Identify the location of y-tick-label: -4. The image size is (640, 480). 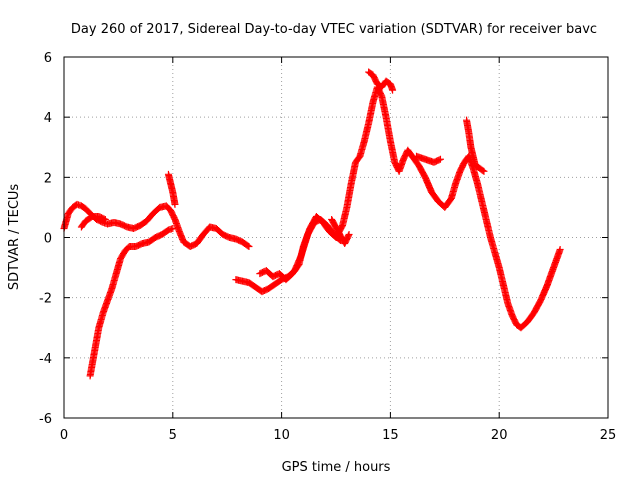
(45, 359).